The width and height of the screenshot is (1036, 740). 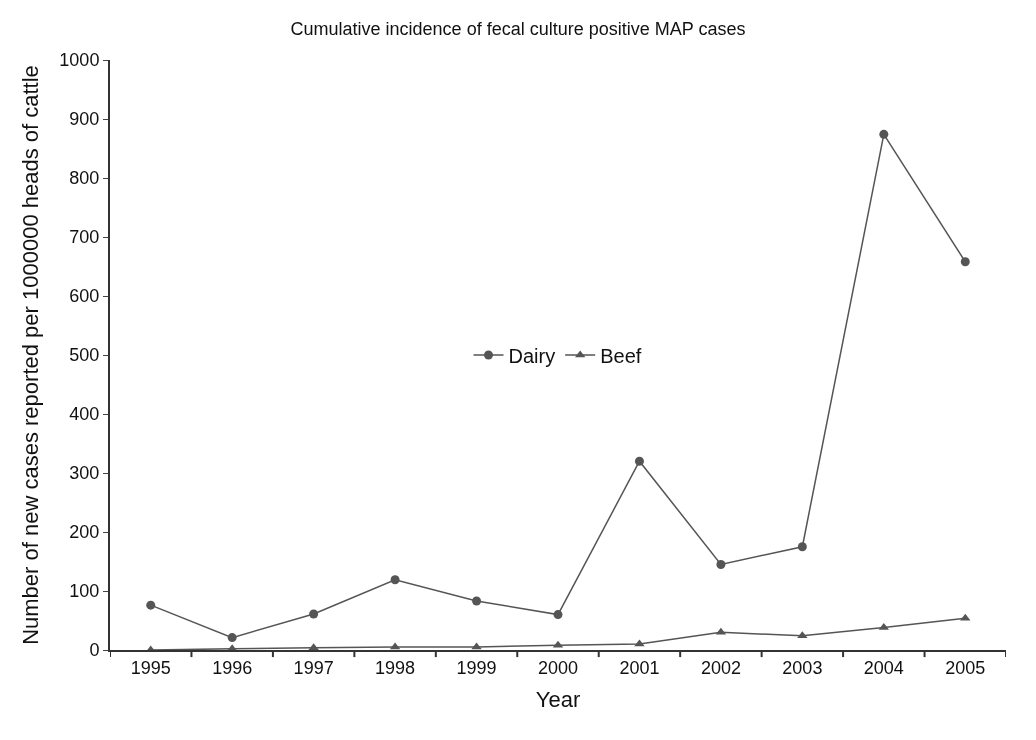 I want to click on x-axis-title: Year, so click(x=558, y=699).